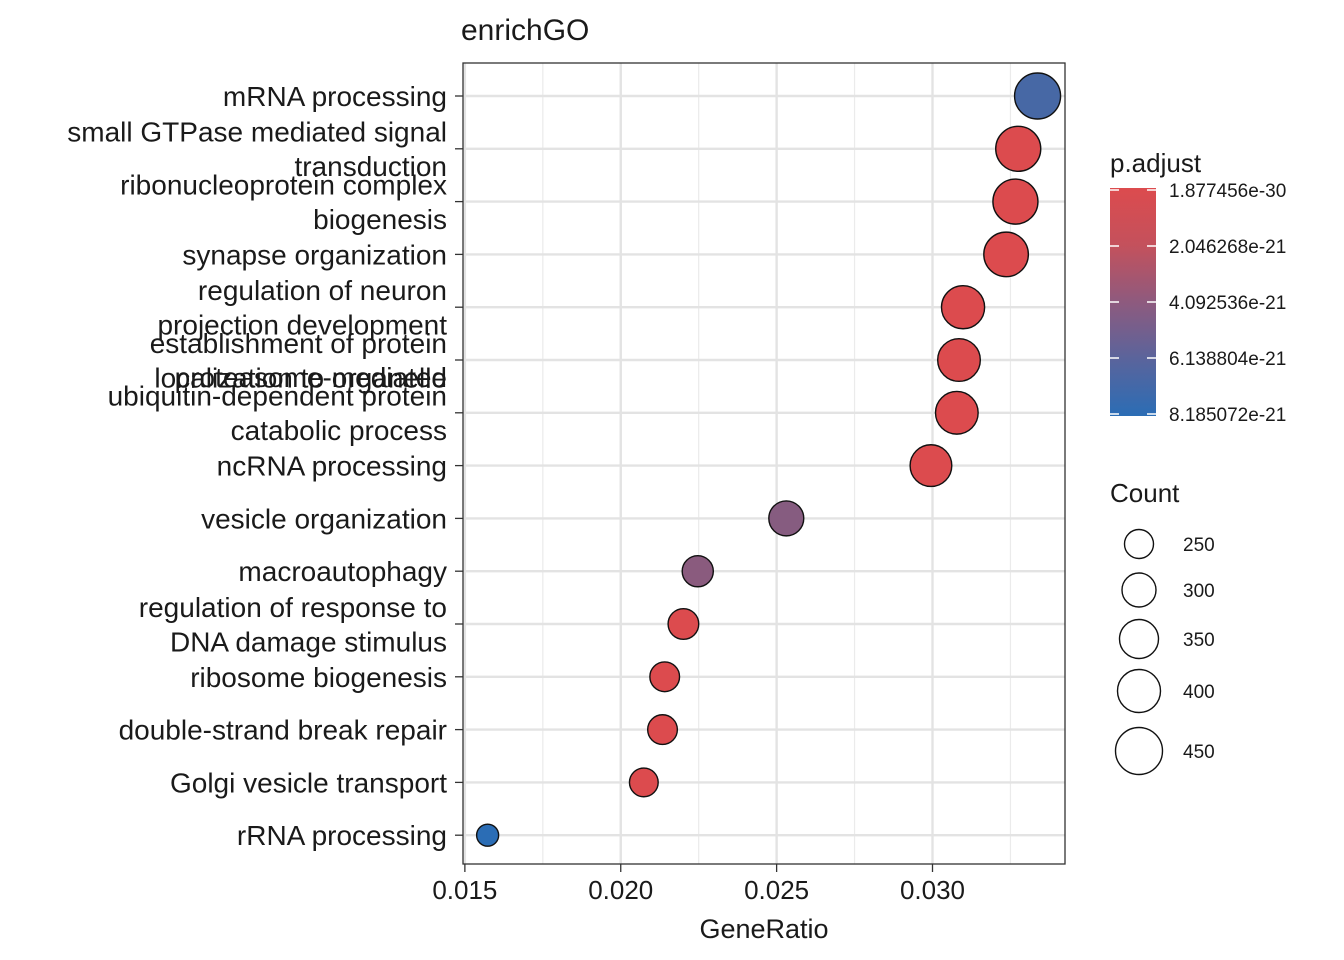 The width and height of the screenshot is (1344, 960). What do you see at coordinates (643, 782) in the screenshot?
I see `point-golgi-vesicle-transport` at bounding box center [643, 782].